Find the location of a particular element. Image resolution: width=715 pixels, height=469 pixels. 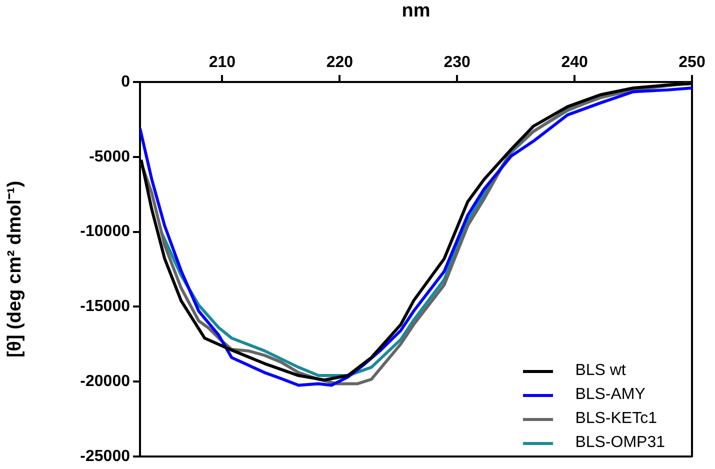

y-tick-label: -15000 is located at coordinates (105, 307).